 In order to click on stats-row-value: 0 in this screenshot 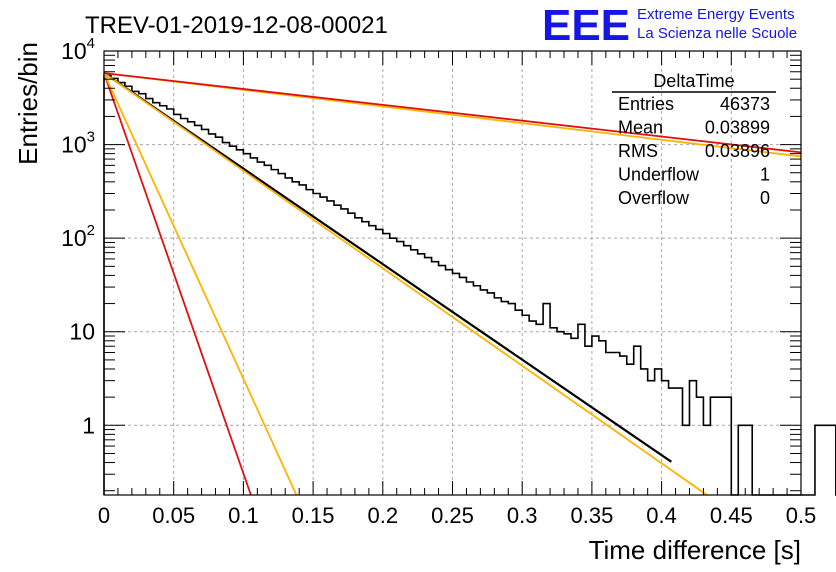, I will do `click(765, 198)`.